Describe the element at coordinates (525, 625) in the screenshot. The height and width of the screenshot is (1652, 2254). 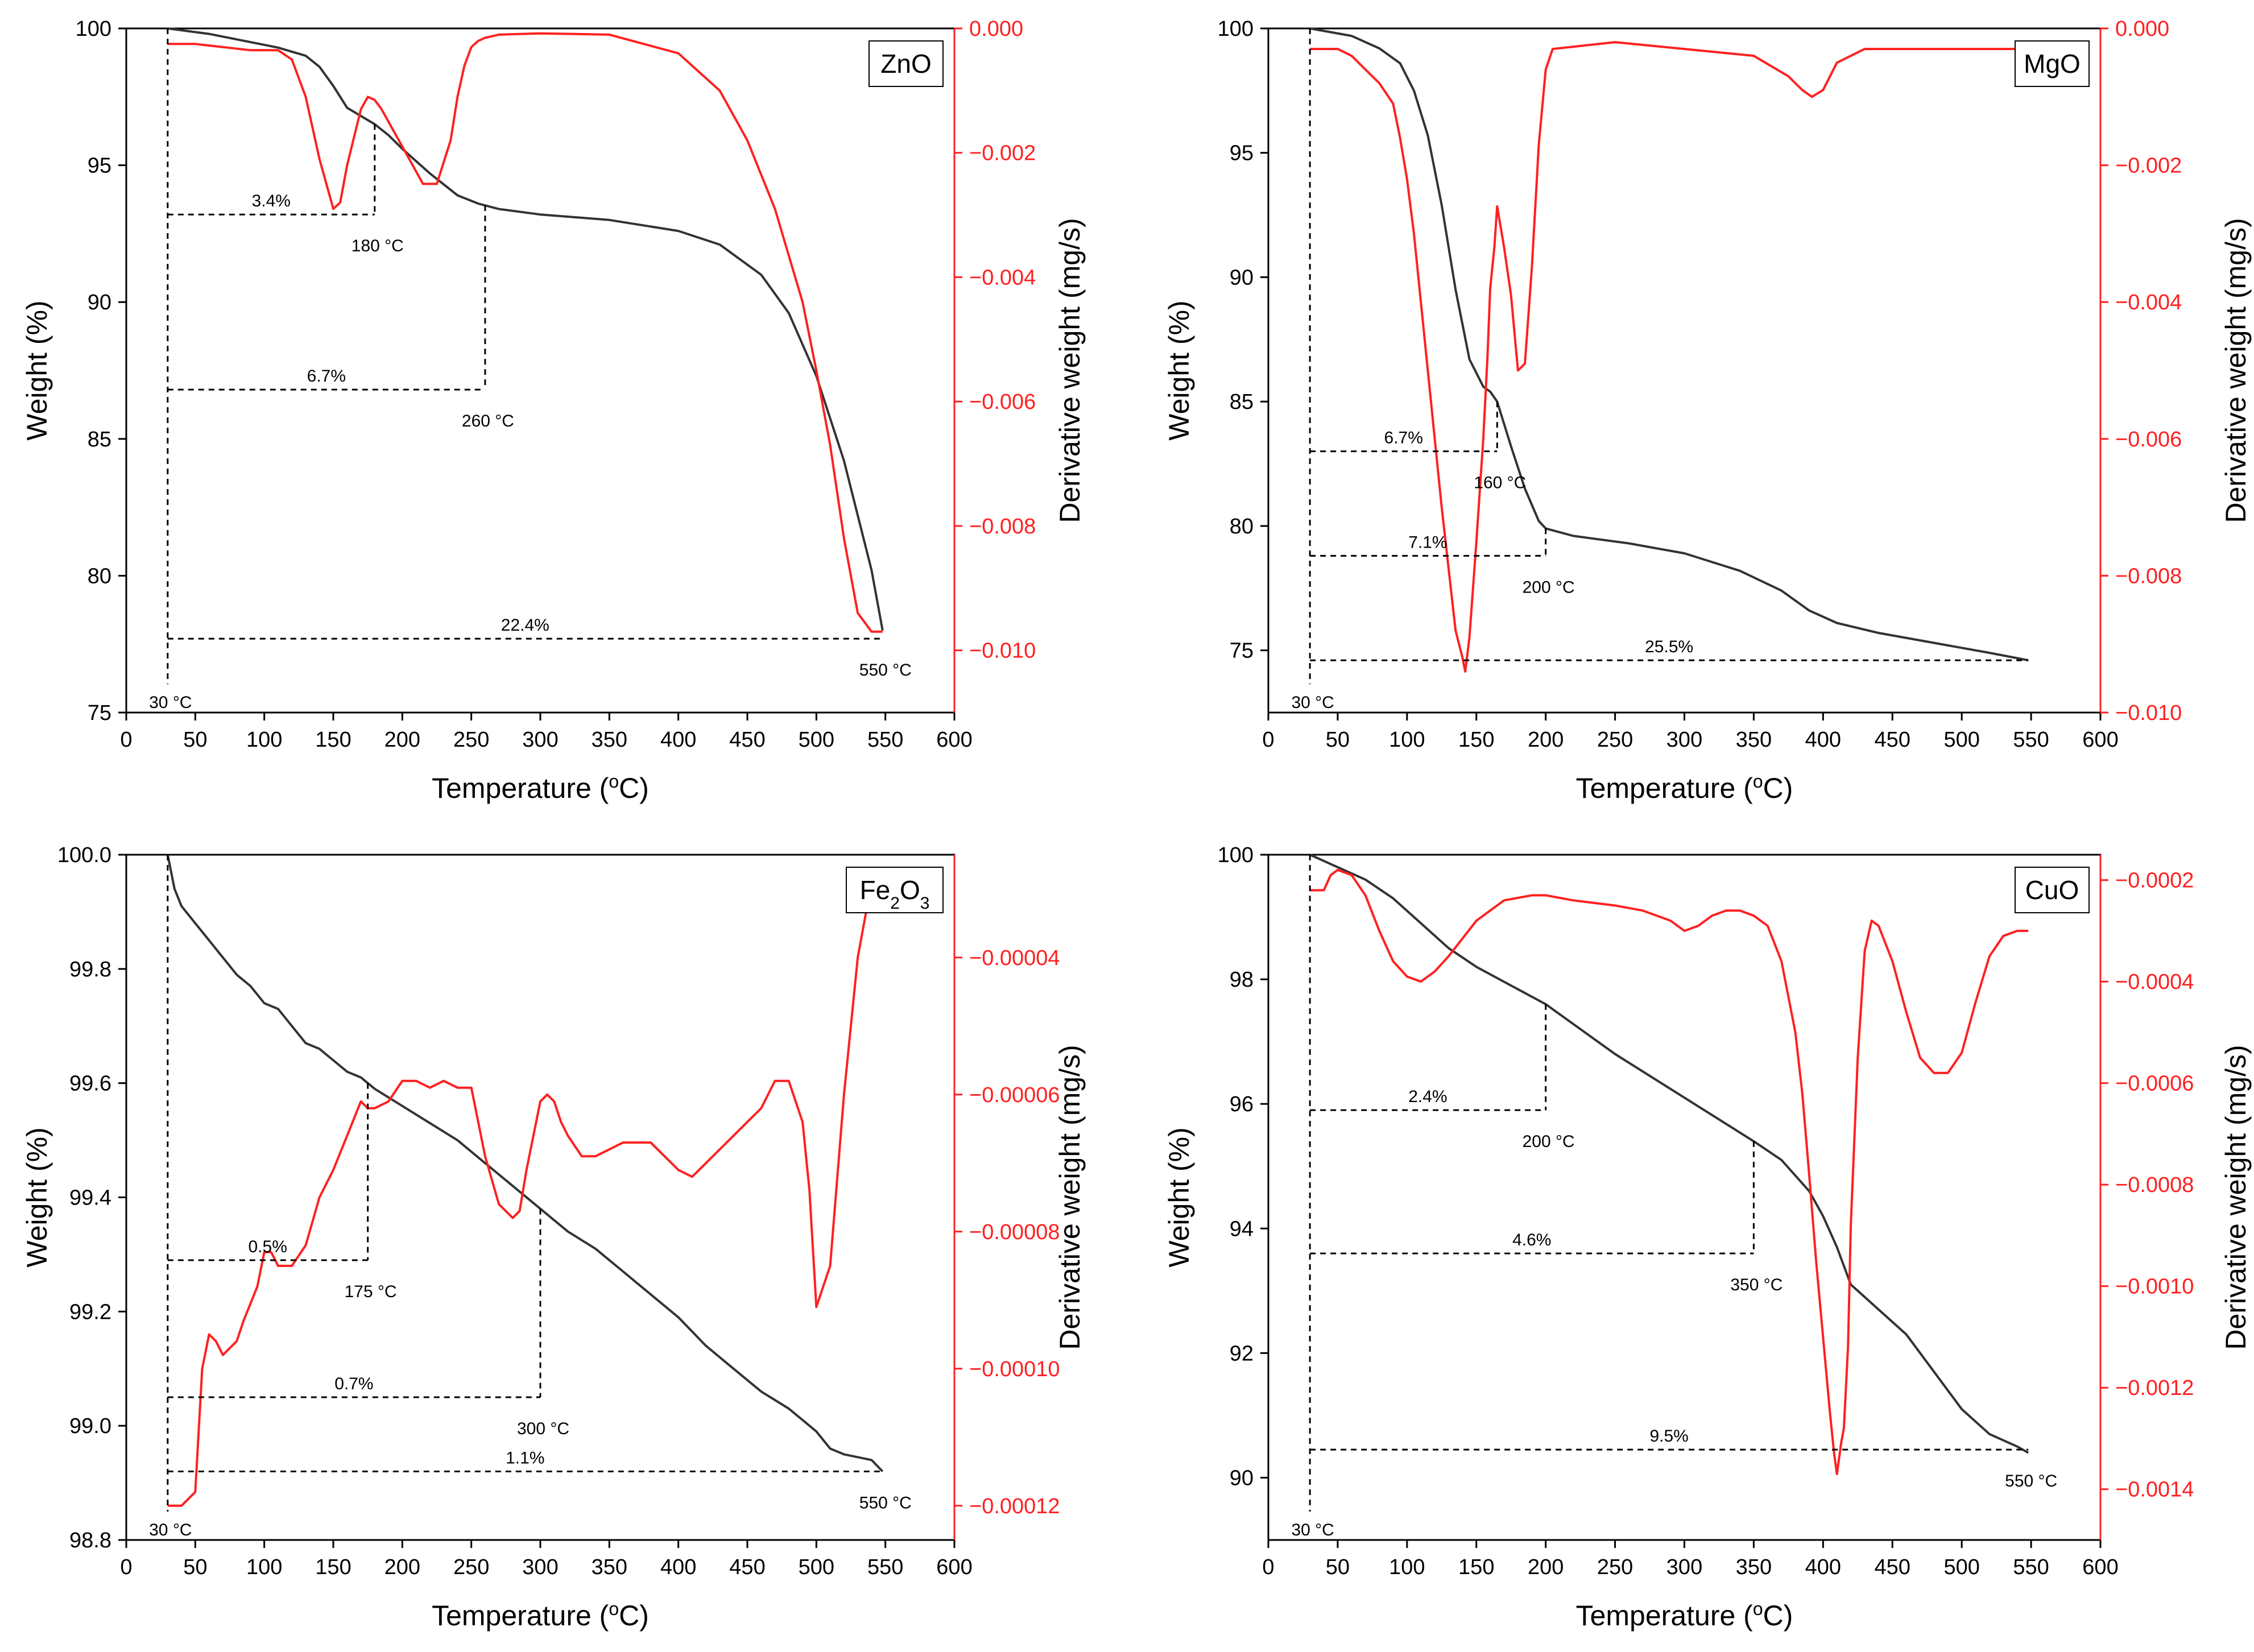
I see `mass-loss-label: 22.4%` at that location.